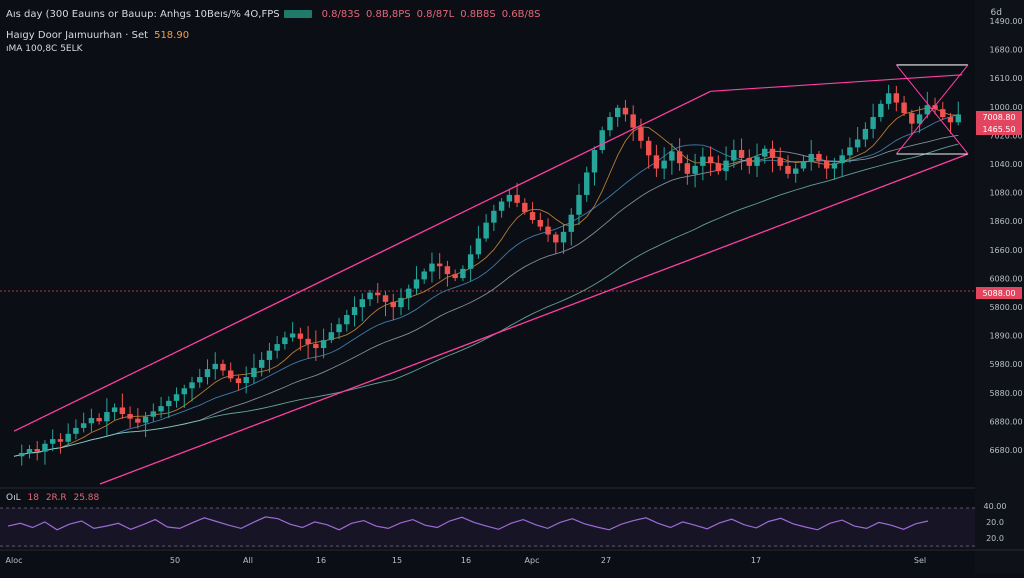 This screenshot has height=578, width=1024. I want to click on timeframe-pill, so click(297, 14).